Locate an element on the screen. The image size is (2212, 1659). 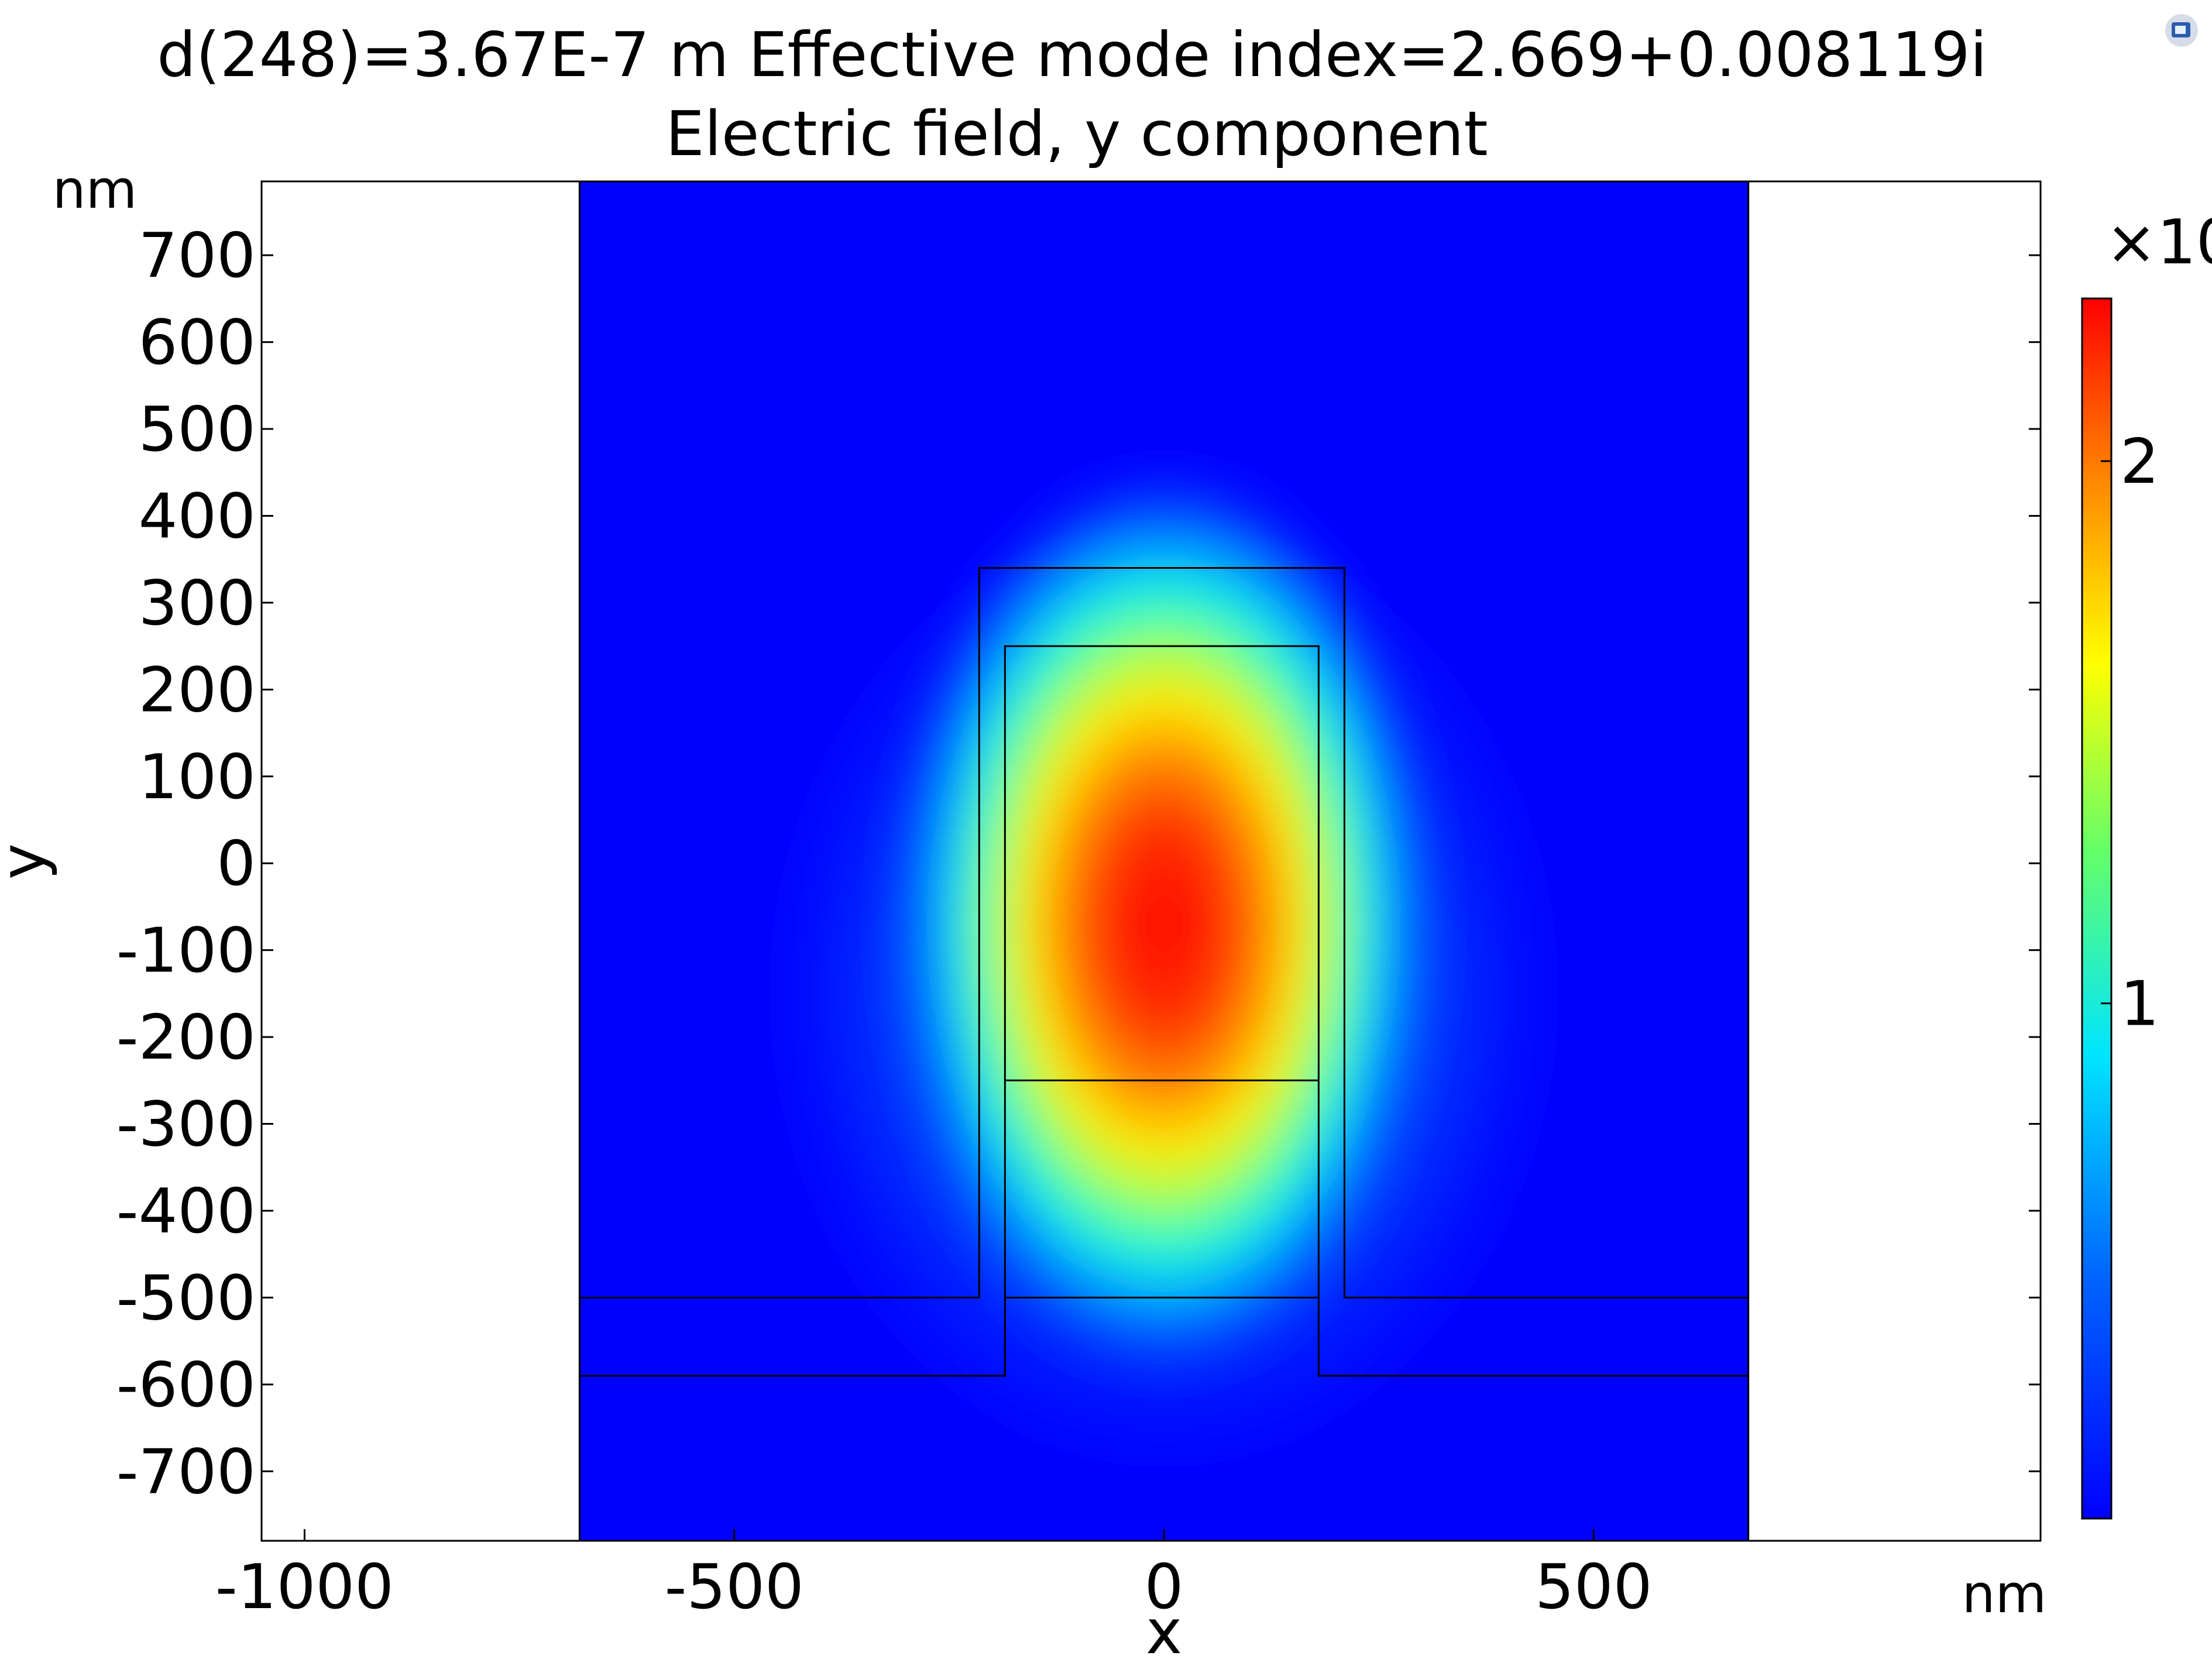
field-hotspot is located at coordinates (1164, 924).